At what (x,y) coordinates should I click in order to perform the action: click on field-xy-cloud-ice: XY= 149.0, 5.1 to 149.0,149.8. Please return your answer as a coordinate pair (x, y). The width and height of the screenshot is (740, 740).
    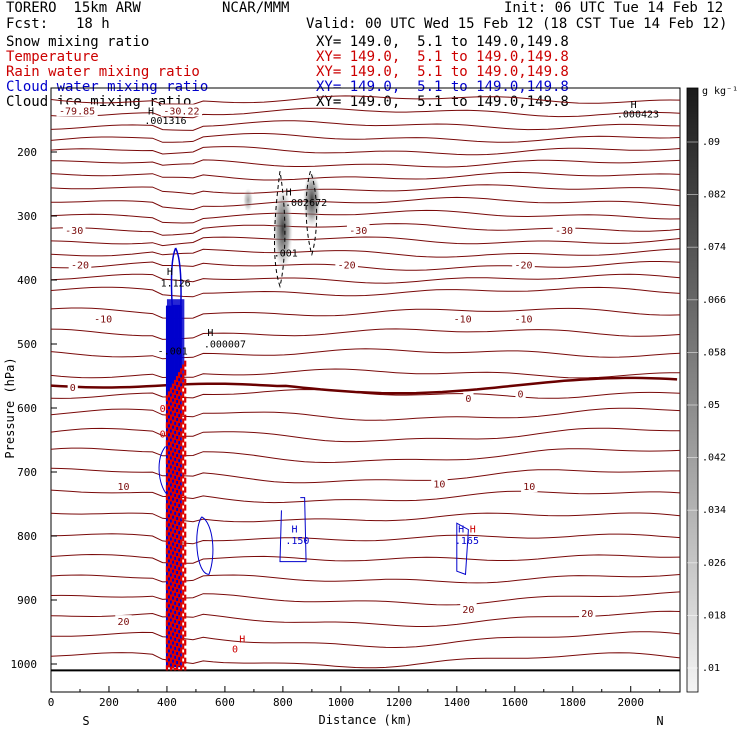
    Looking at the image, I should click on (442, 102).